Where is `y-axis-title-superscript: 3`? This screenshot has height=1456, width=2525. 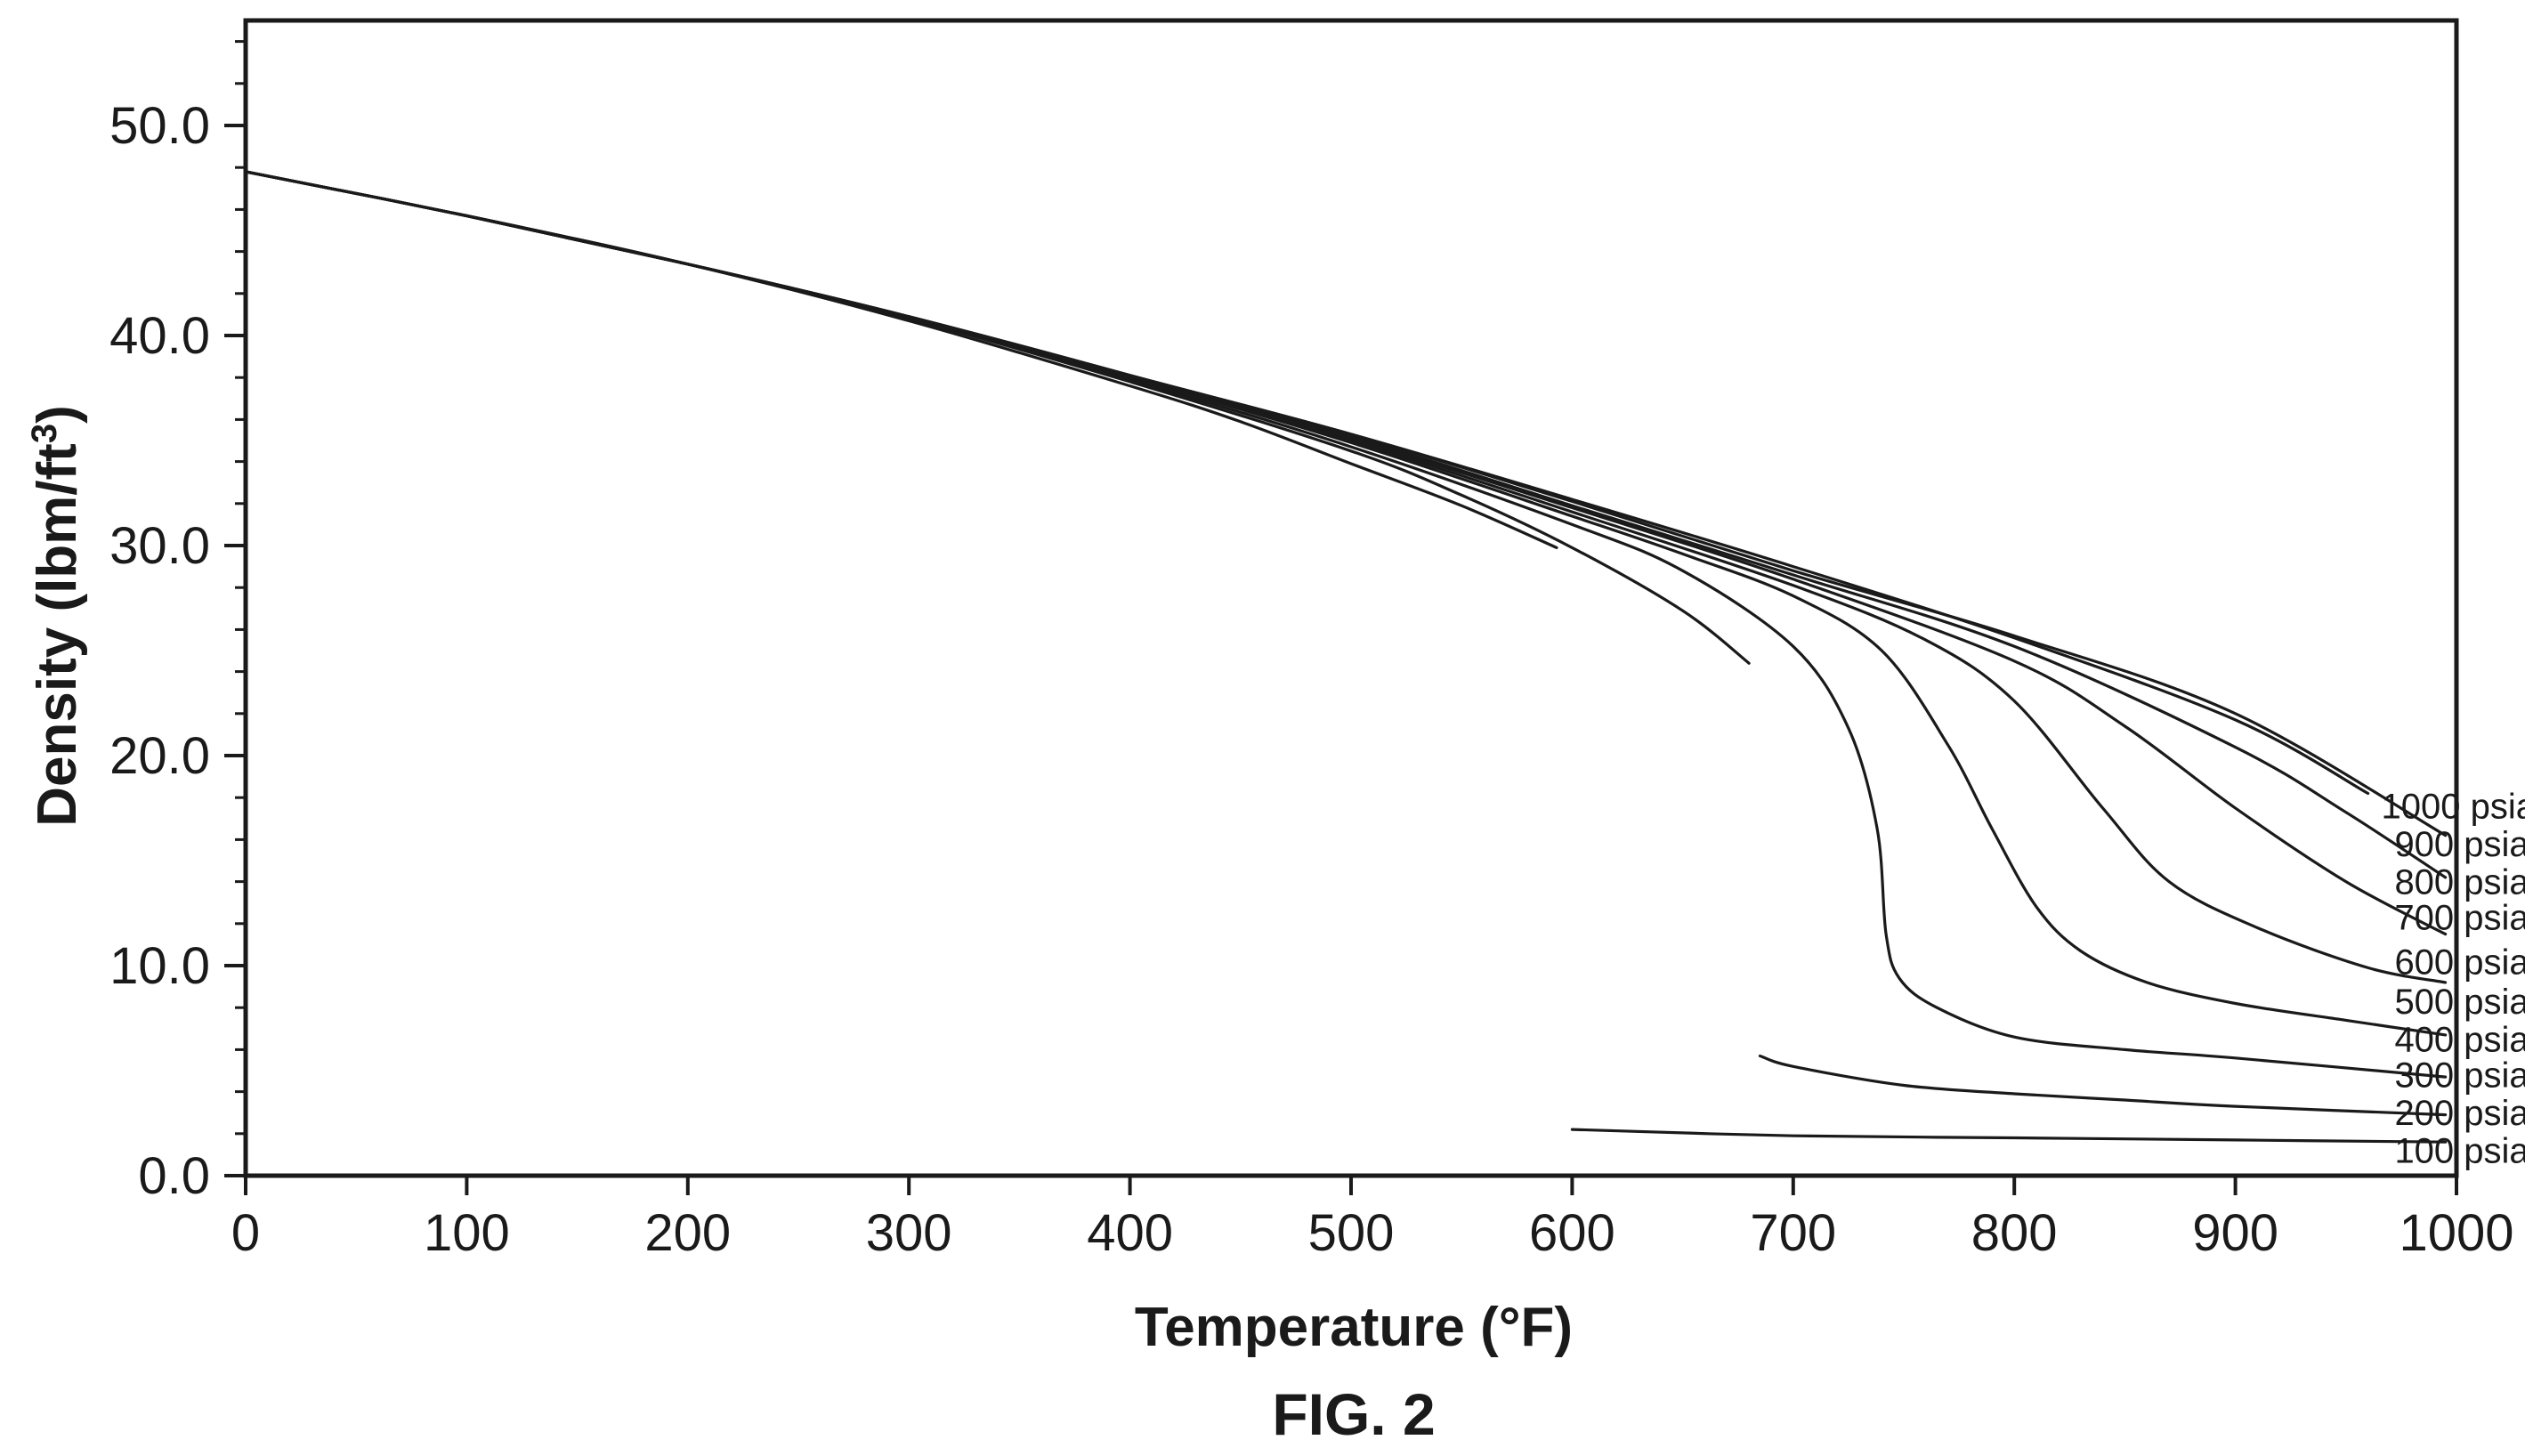
y-axis-title-superscript: 3 is located at coordinates (45, 433).